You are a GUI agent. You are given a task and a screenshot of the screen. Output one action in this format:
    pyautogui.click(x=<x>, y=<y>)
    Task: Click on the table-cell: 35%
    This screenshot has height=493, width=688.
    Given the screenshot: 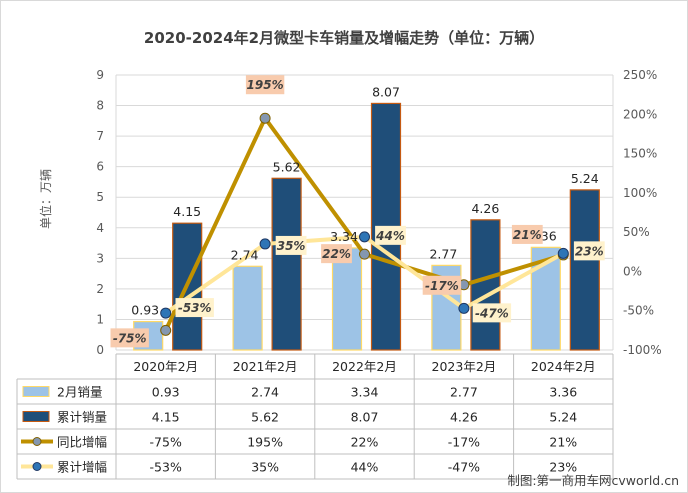 What is the action you would take?
    pyautogui.click(x=265, y=467)
    